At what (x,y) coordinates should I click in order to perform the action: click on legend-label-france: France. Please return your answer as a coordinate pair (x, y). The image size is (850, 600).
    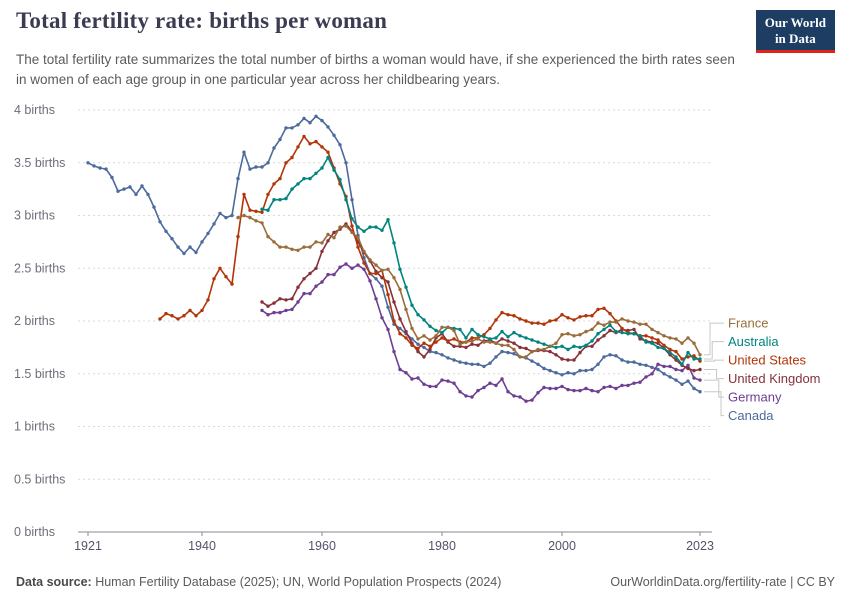
    Looking at the image, I should click on (748, 323).